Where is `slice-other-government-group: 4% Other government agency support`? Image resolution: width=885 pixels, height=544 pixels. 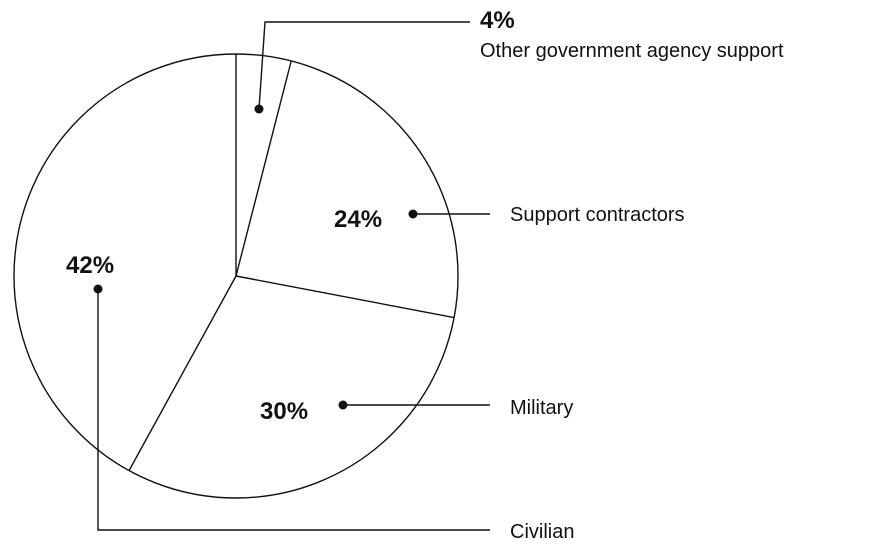 slice-other-government-group: 4% Other government agency support is located at coordinates (632, 34).